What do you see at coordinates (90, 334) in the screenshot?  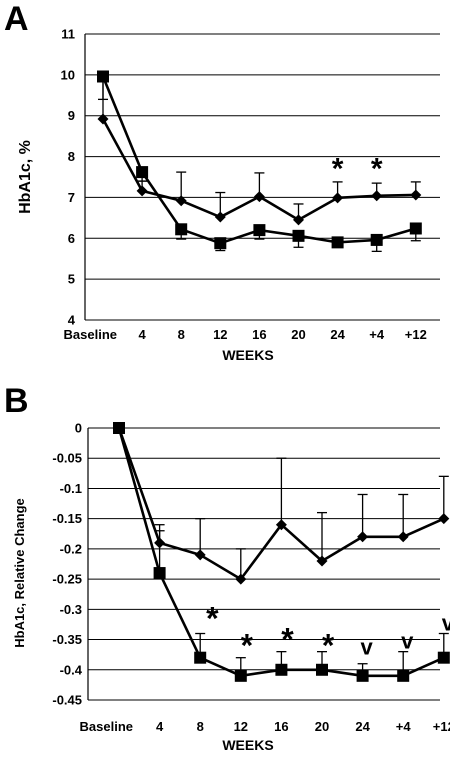 I see `panel-a-x-tick-label: Baseline` at bounding box center [90, 334].